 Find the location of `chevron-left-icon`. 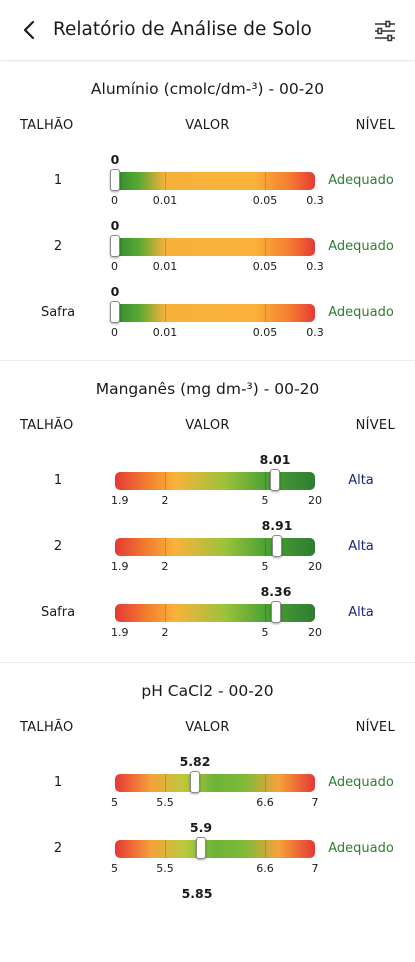

chevron-left-icon is located at coordinates (29, 30).